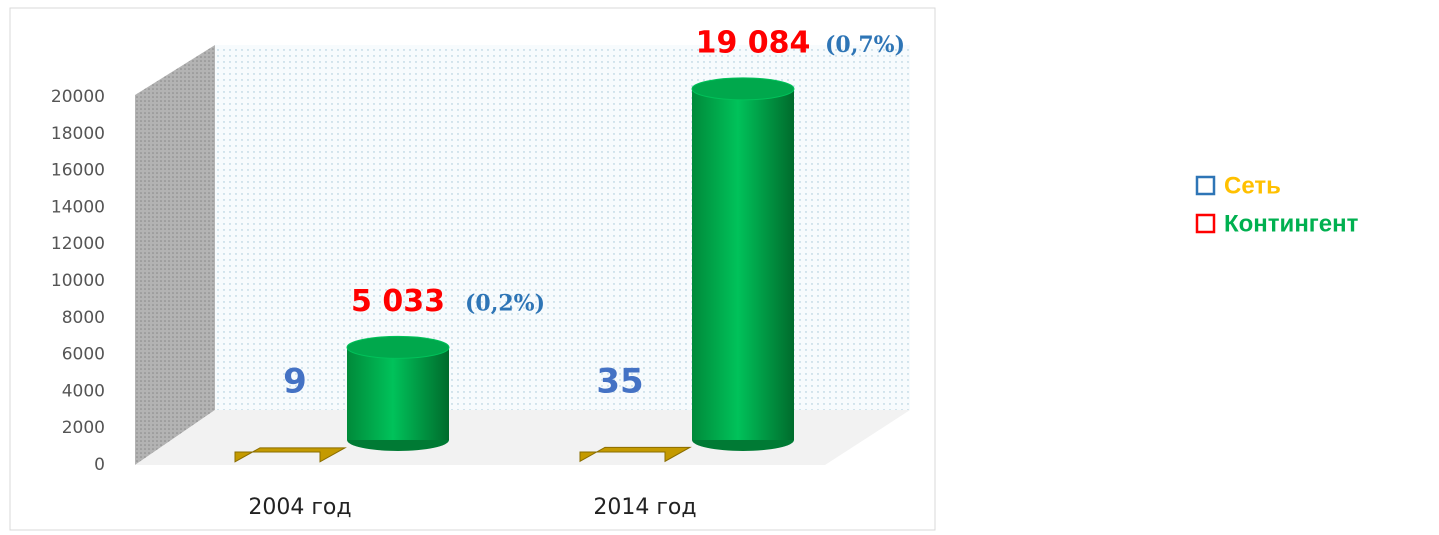 Image resolution: width=1439 pixels, height=535 pixels. I want to click on data-label: 35, so click(619, 382).